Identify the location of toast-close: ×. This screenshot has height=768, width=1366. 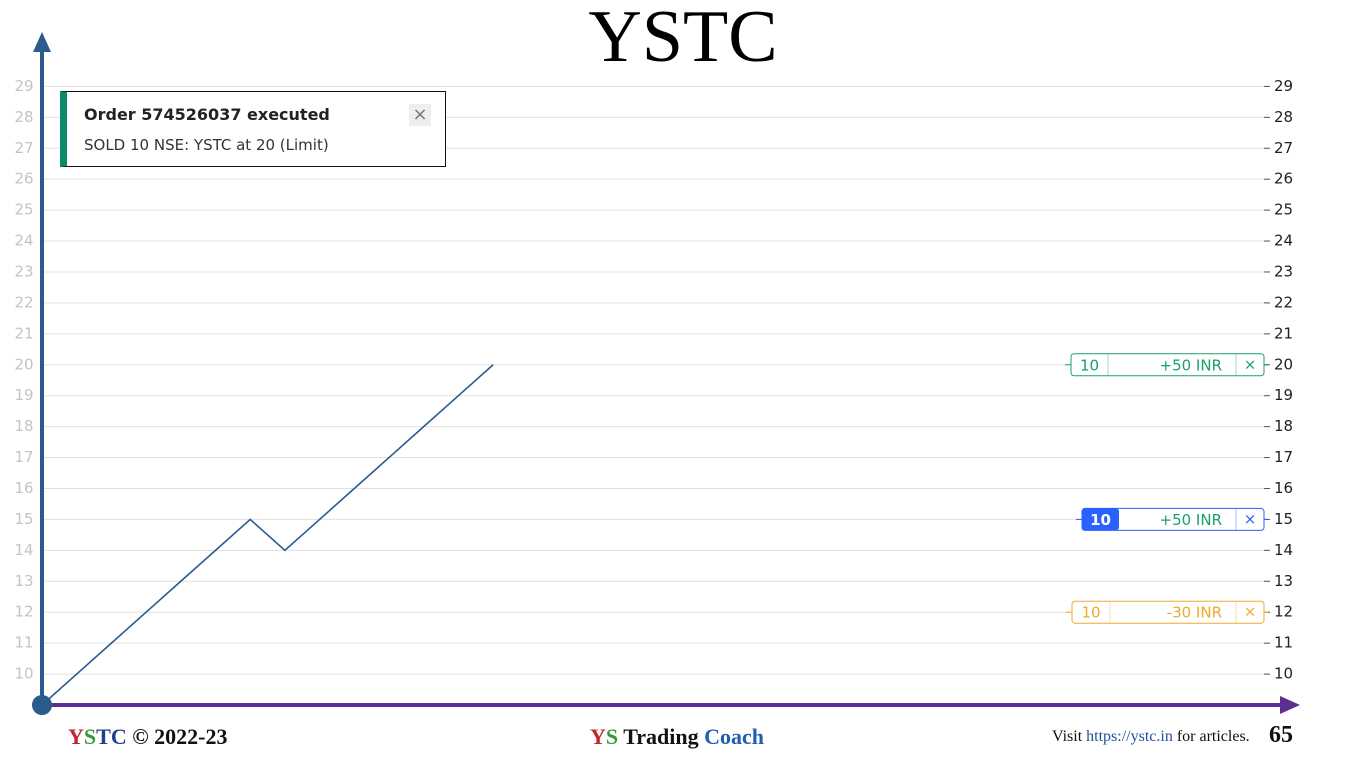
(420, 115).